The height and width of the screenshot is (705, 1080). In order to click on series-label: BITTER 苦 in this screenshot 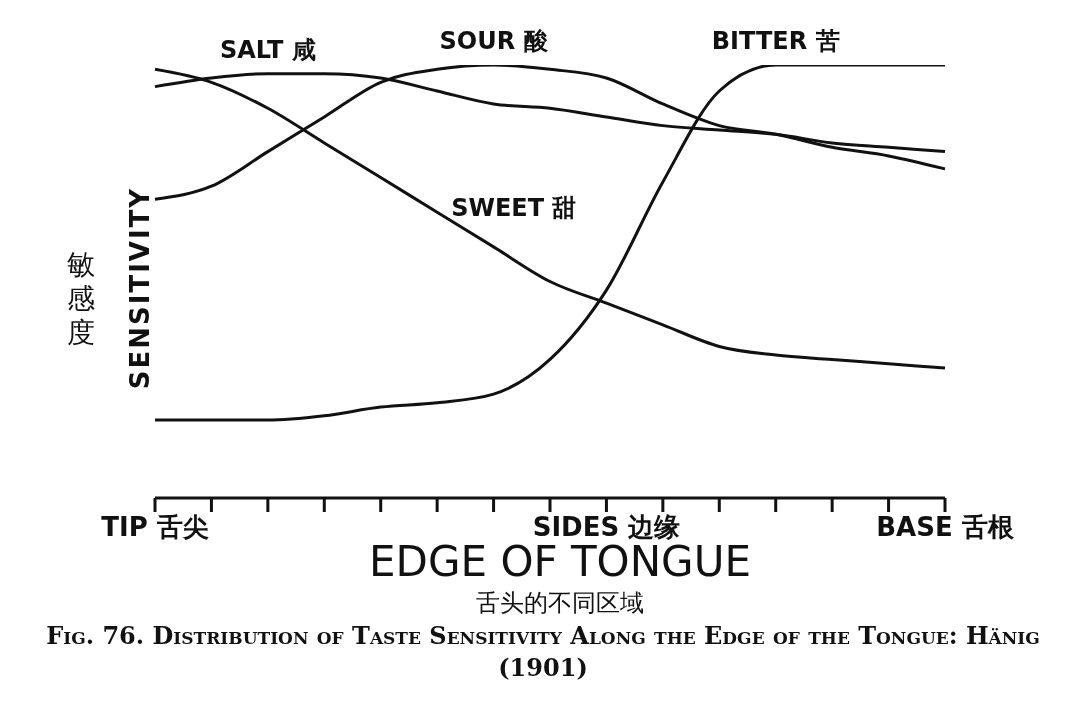, I will do `click(775, 41)`.